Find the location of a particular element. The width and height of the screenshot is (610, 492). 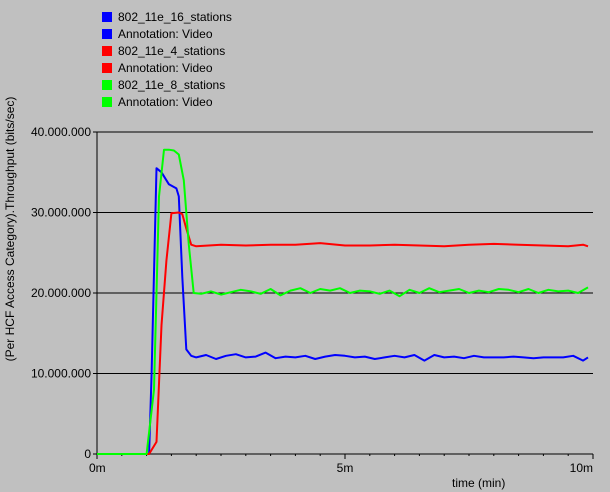

x-tick-label: 10m is located at coordinates (581, 468).